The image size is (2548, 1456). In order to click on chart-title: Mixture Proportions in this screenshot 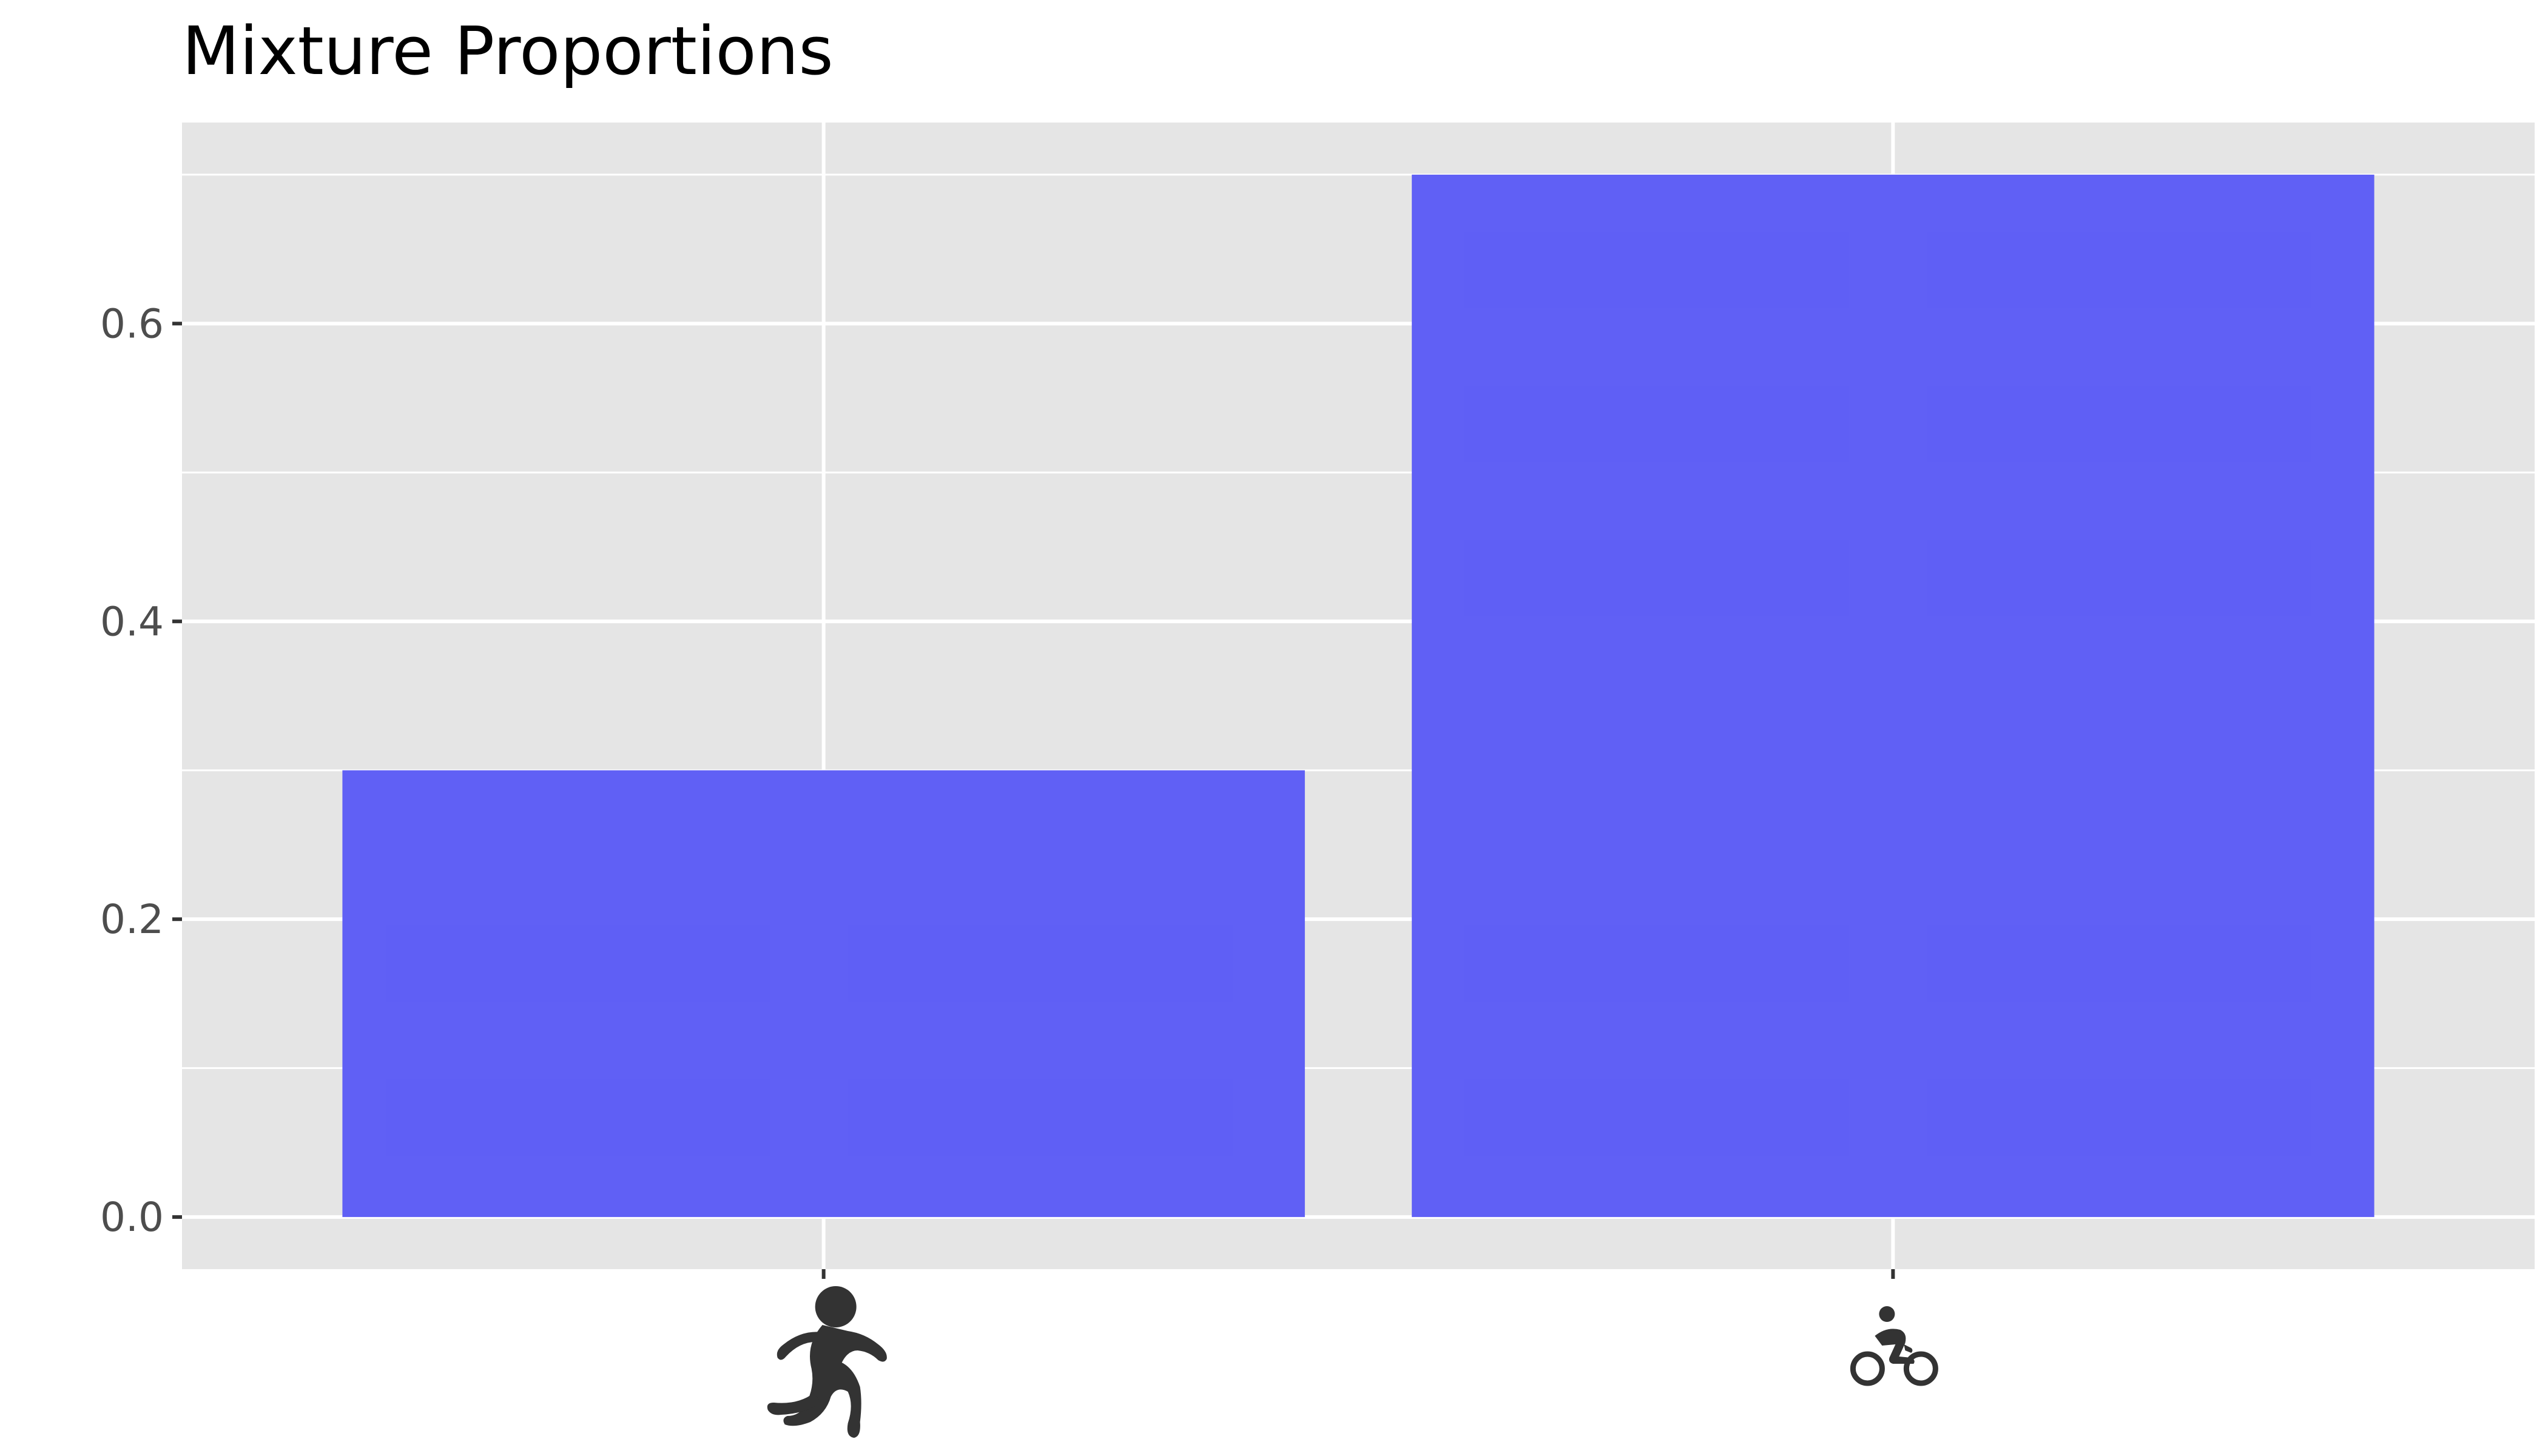, I will do `click(508, 51)`.